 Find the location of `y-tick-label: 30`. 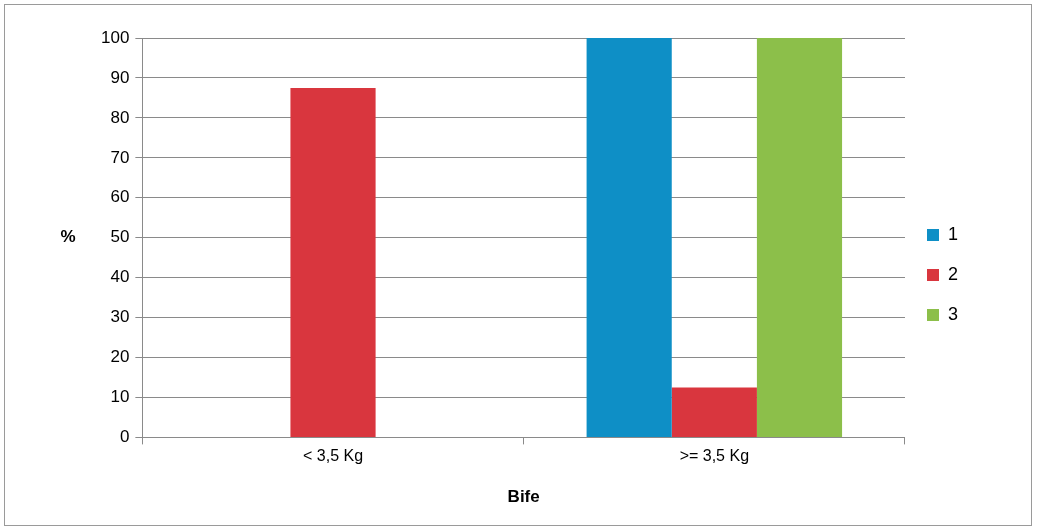

y-tick-label: 30 is located at coordinates (120, 317).